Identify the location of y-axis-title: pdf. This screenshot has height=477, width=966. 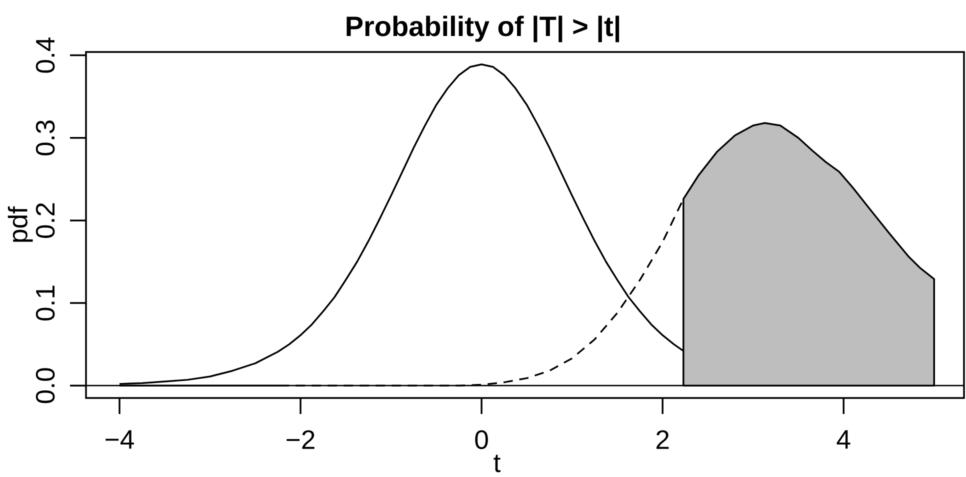
(20, 224).